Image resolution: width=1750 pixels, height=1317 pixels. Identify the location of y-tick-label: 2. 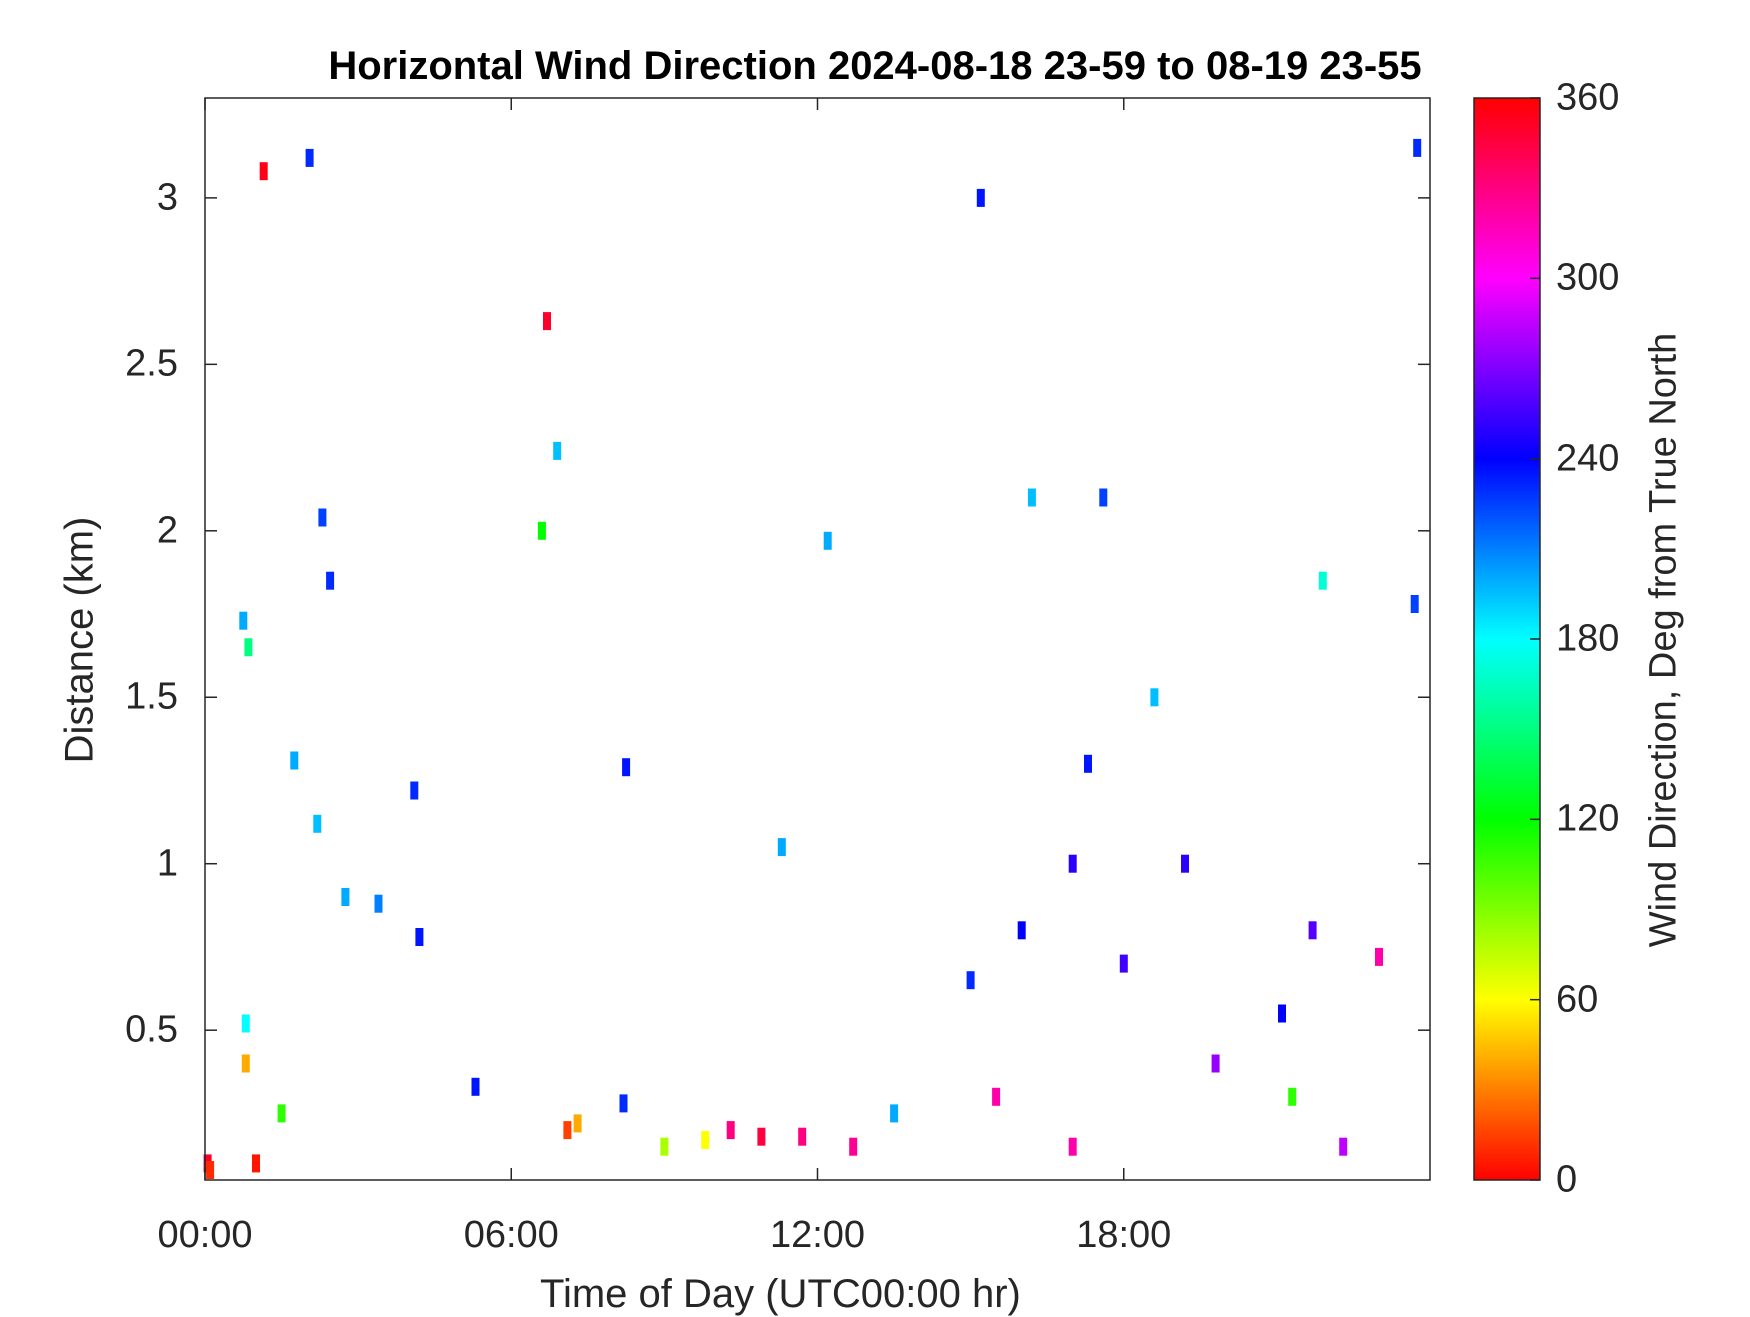
(167, 530).